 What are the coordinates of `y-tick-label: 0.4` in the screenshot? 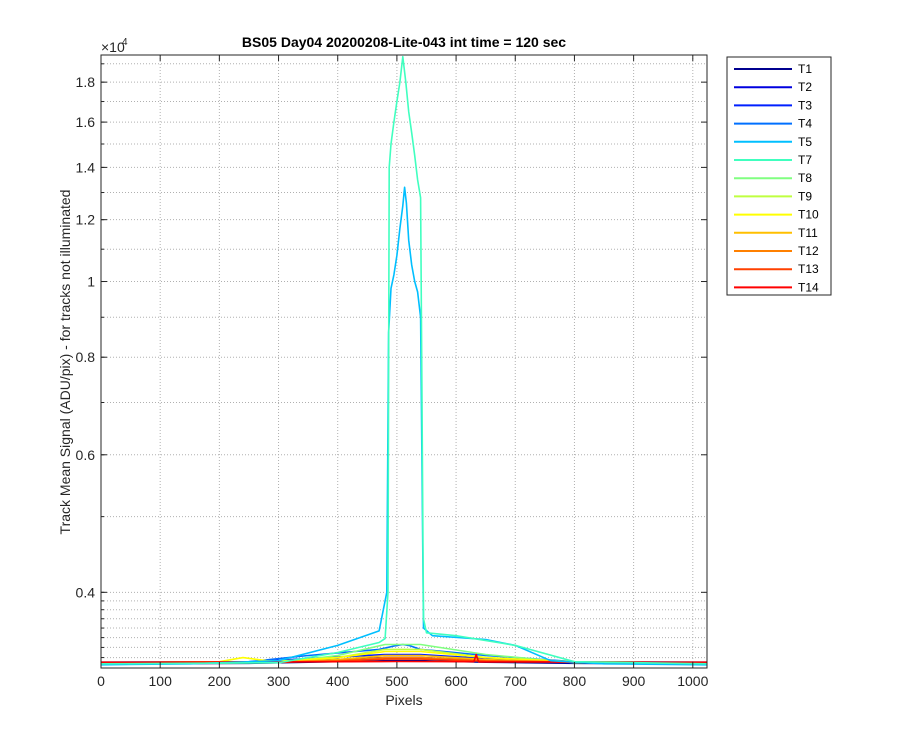 It's located at (86, 592).